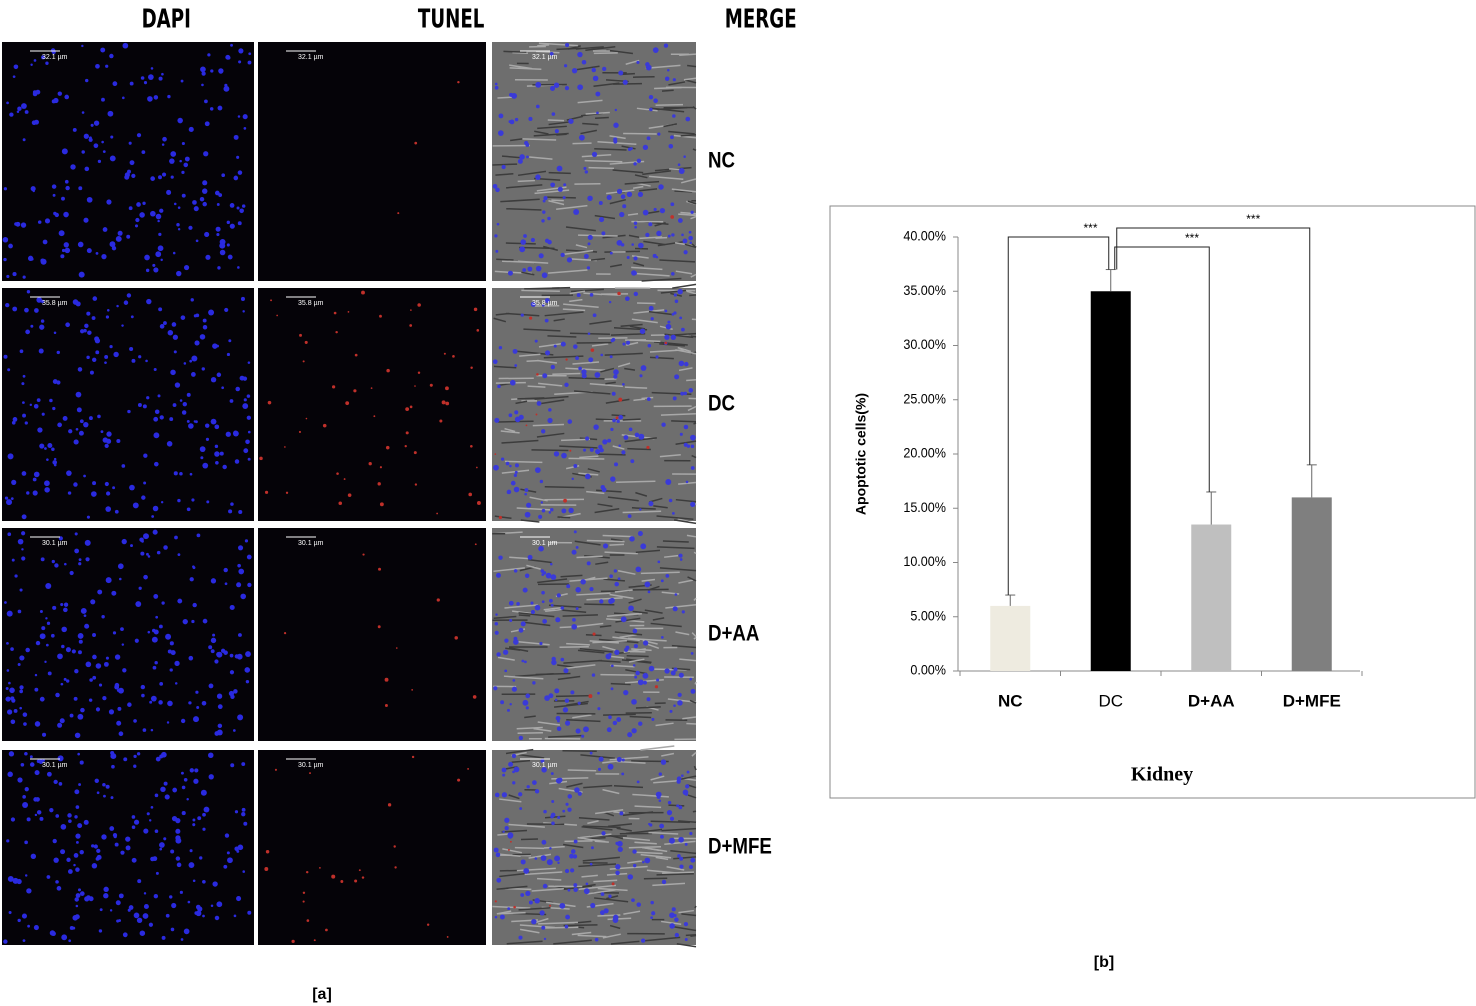  I want to click on y-tick-label: 40.00%, so click(924, 236).